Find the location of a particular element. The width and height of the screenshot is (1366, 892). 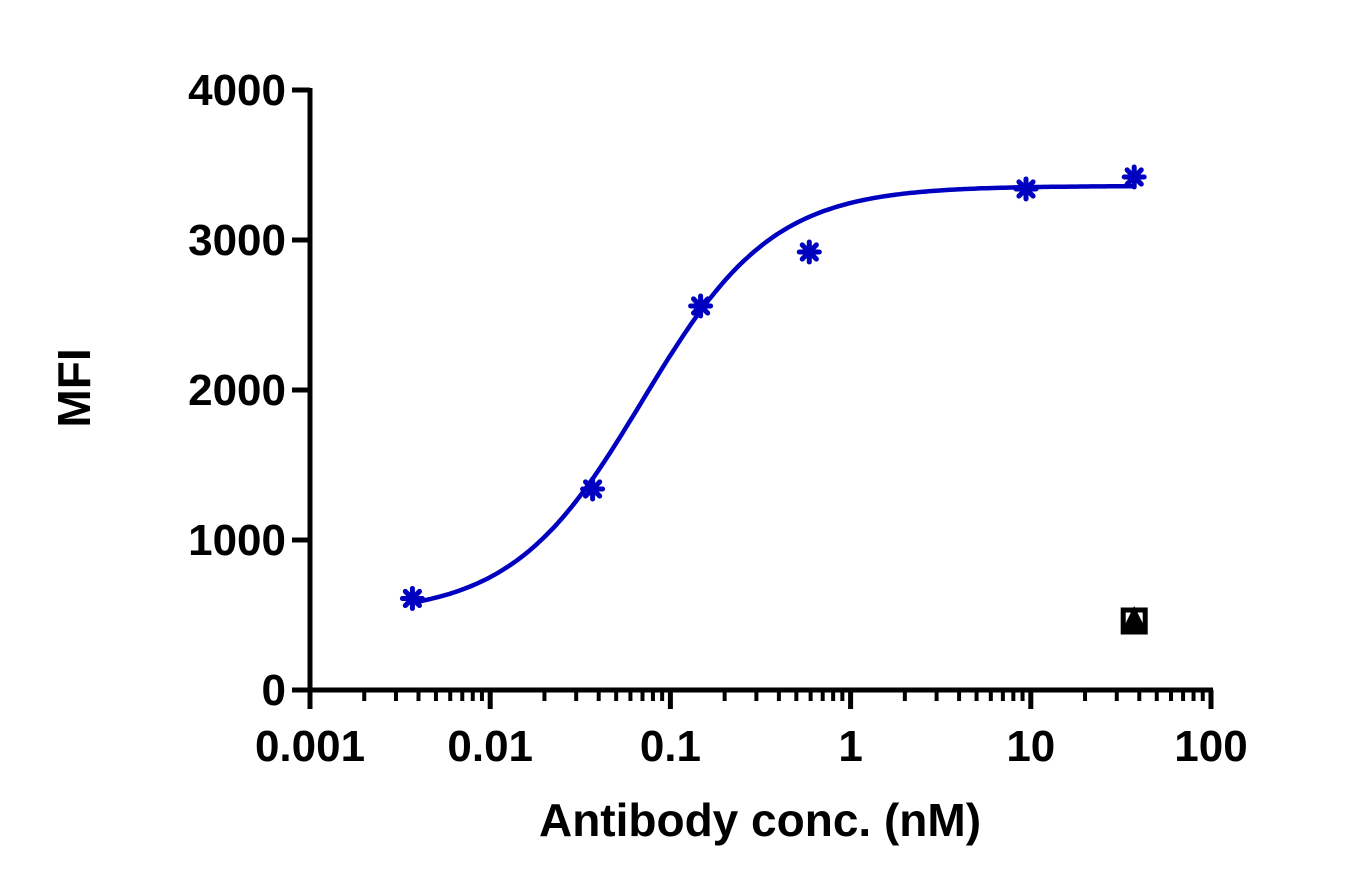

x-tick-label: 0.01 is located at coordinates (490, 746).